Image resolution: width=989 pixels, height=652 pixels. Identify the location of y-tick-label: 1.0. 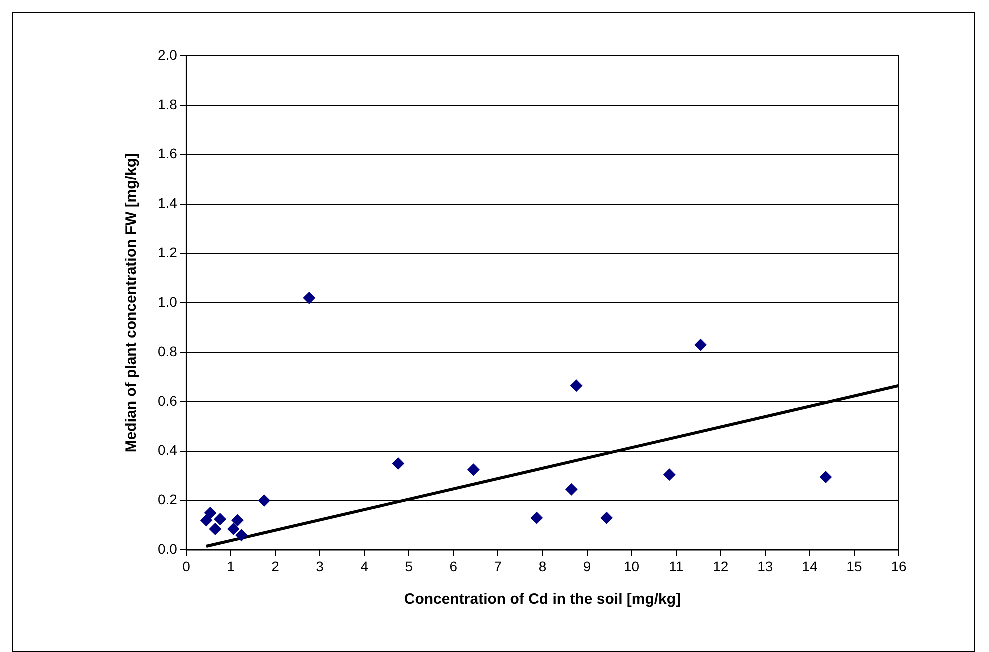
(168, 302).